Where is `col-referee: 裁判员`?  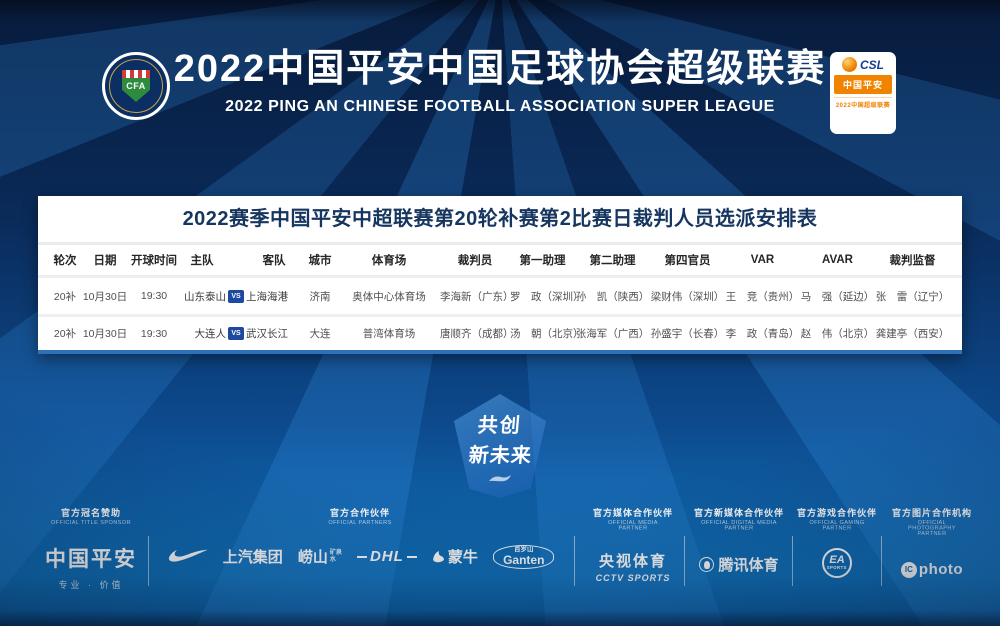 col-referee: 裁判员 is located at coordinates (475, 261).